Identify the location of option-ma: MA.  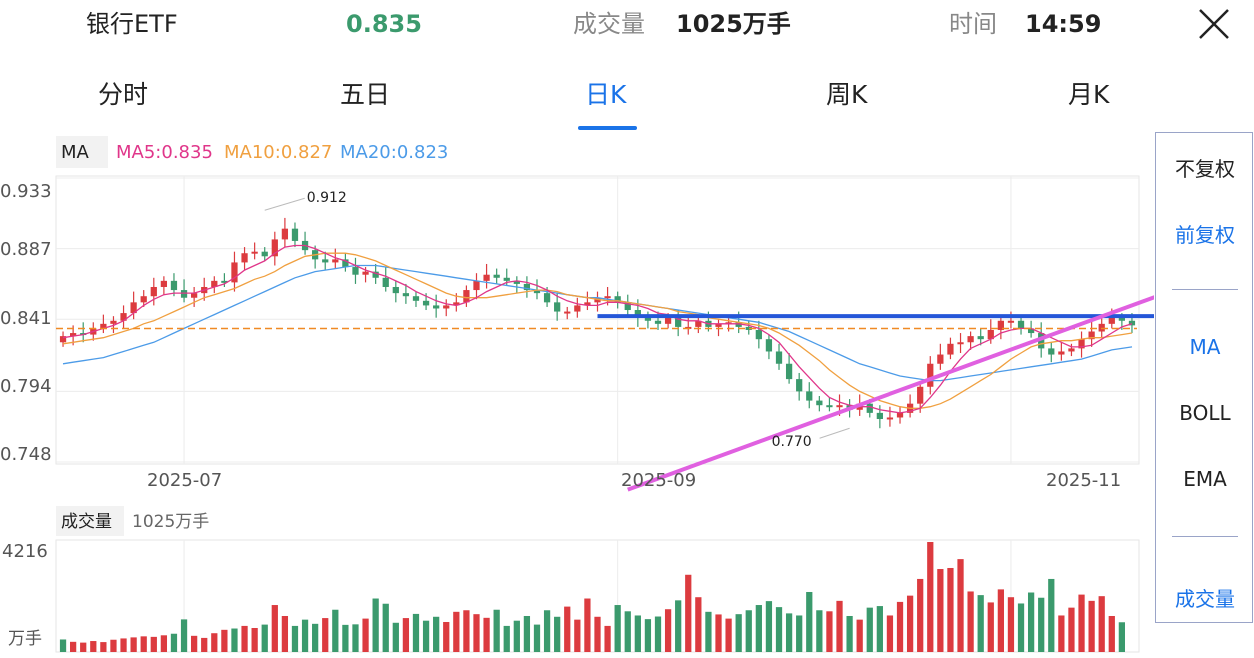
(1205, 347).